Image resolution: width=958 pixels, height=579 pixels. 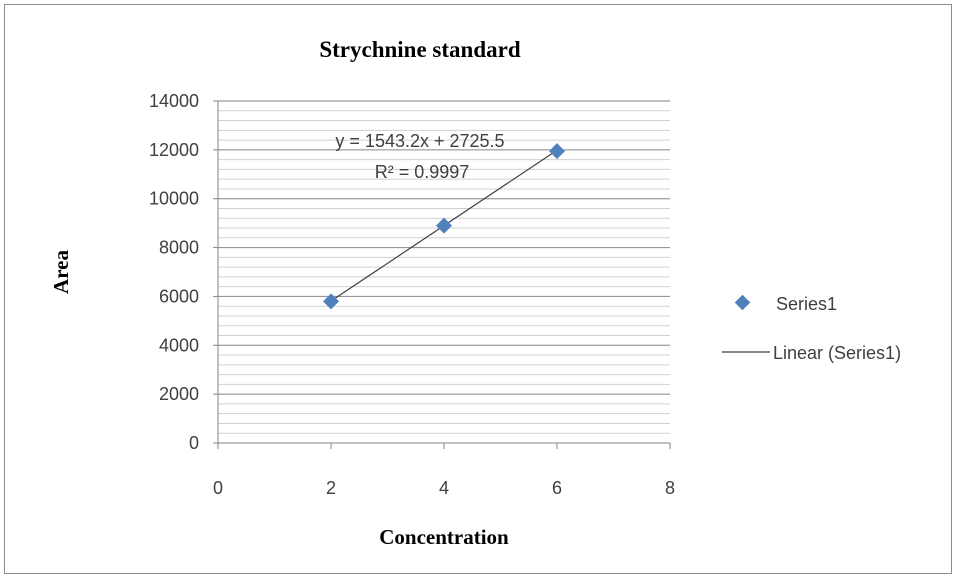 I want to click on x-axis-label: Concentration, so click(x=444, y=537).